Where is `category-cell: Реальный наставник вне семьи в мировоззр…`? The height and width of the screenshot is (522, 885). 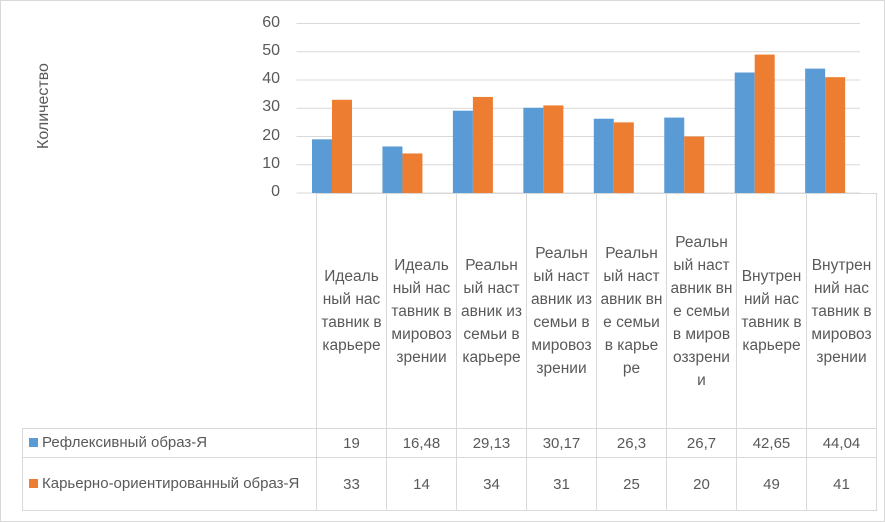 category-cell: Реальный наставник вне семьи в мировоззр… is located at coordinates (701, 311).